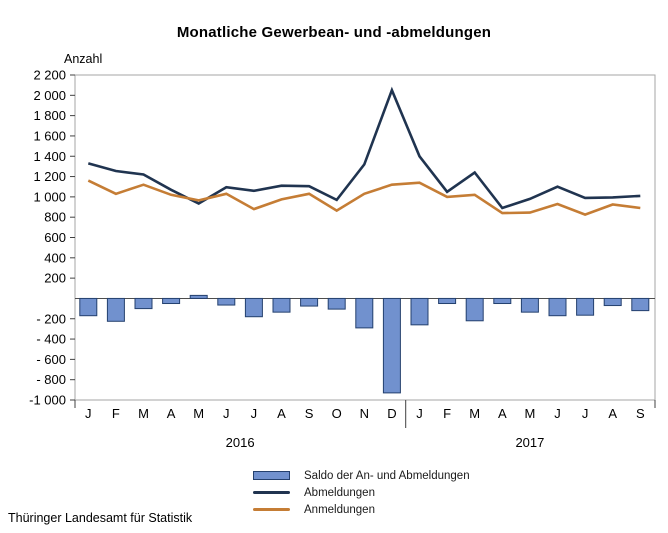 The height and width of the screenshot is (533, 668). I want to click on year-label: 2017, so click(529, 442).